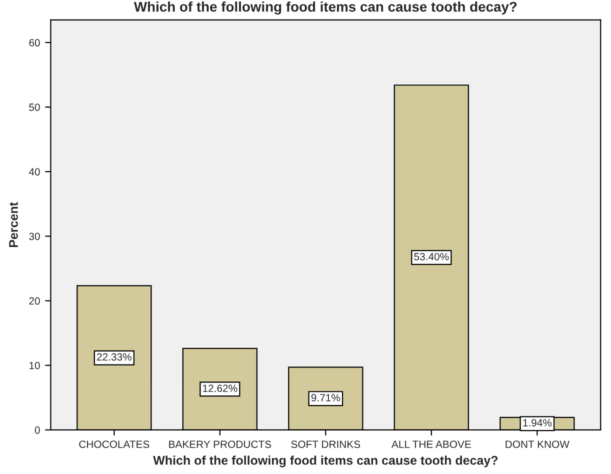 The width and height of the screenshot is (611, 474). Describe the element at coordinates (325, 398) in the screenshot. I see `data-label: 9.71%` at that location.